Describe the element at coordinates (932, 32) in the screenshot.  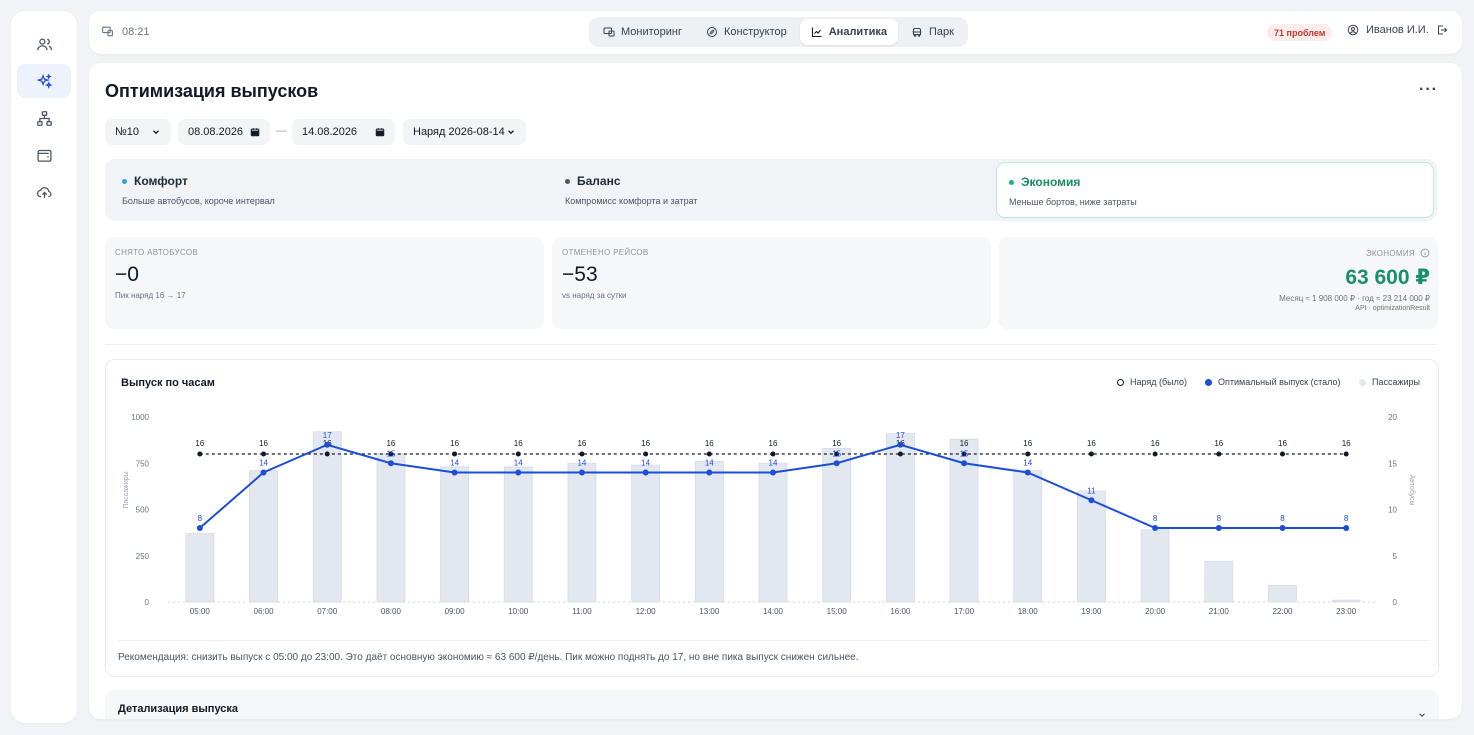
I see `tab-park: Парк` at that location.